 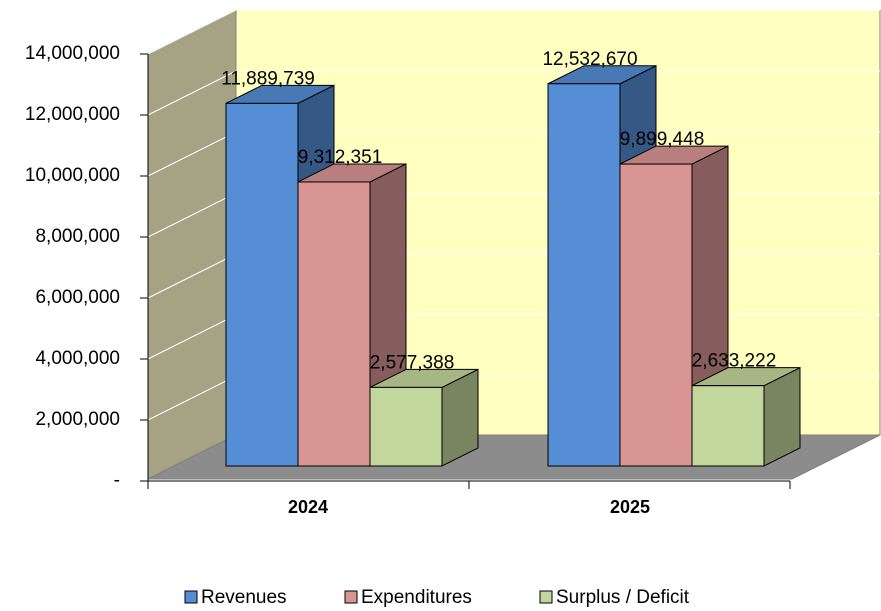 What do you see at coordinates (416, 597) in the screenshot?
I see `legend-label: Expenditures` at bounding box center [416, 597].